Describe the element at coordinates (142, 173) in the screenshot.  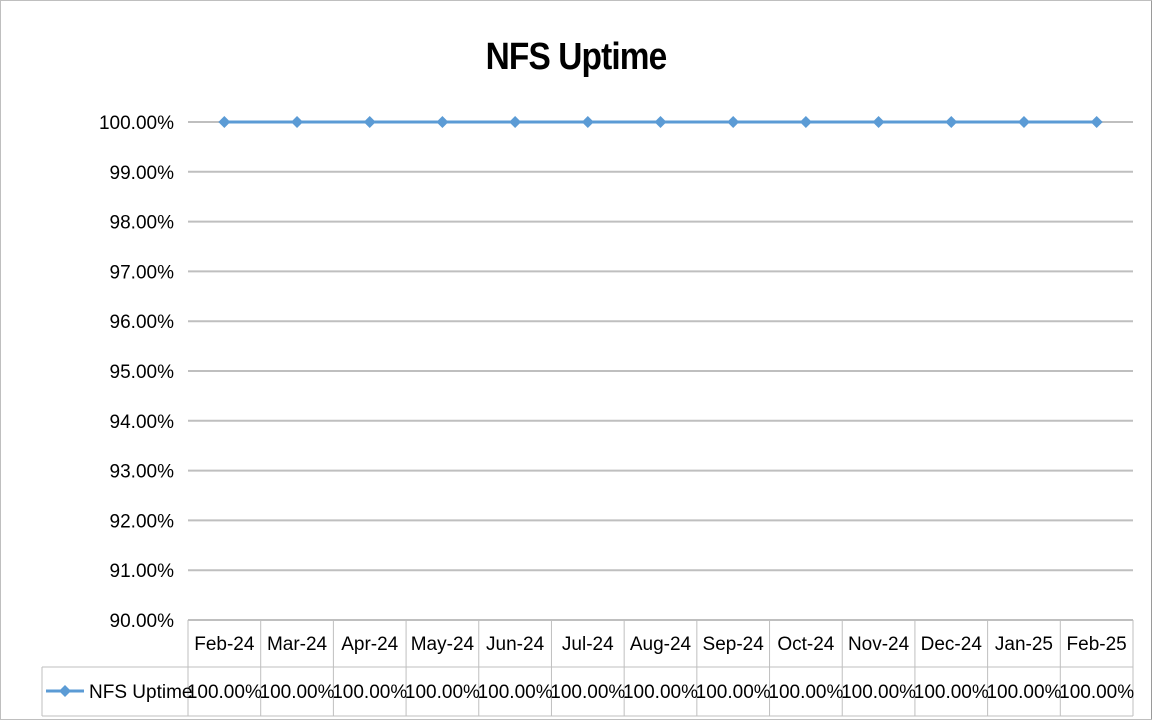
I see `y-tick-label: 99.00%` at that location.